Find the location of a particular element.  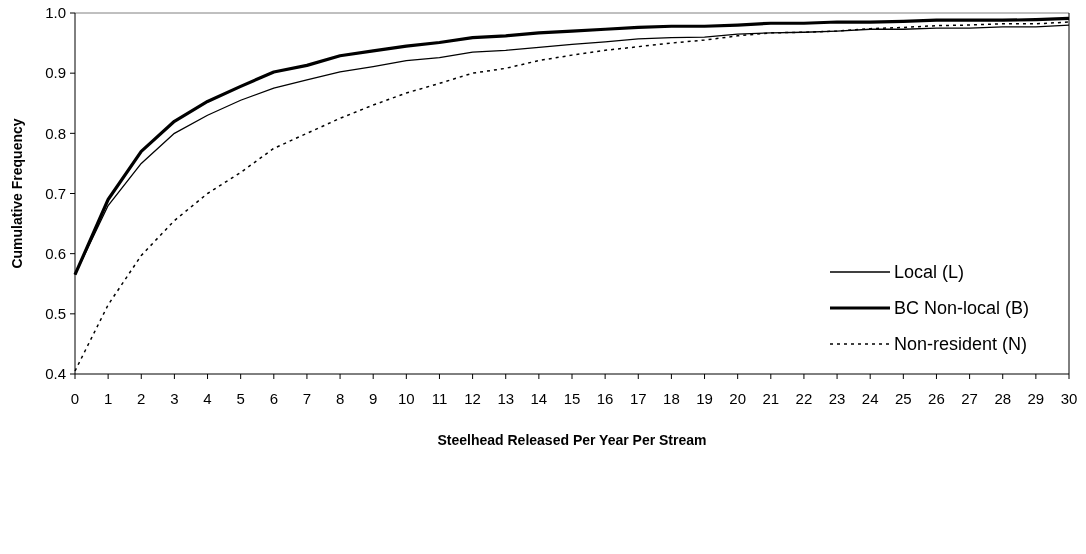

x-tick-label: 20 is located at coordinates (738, 398).